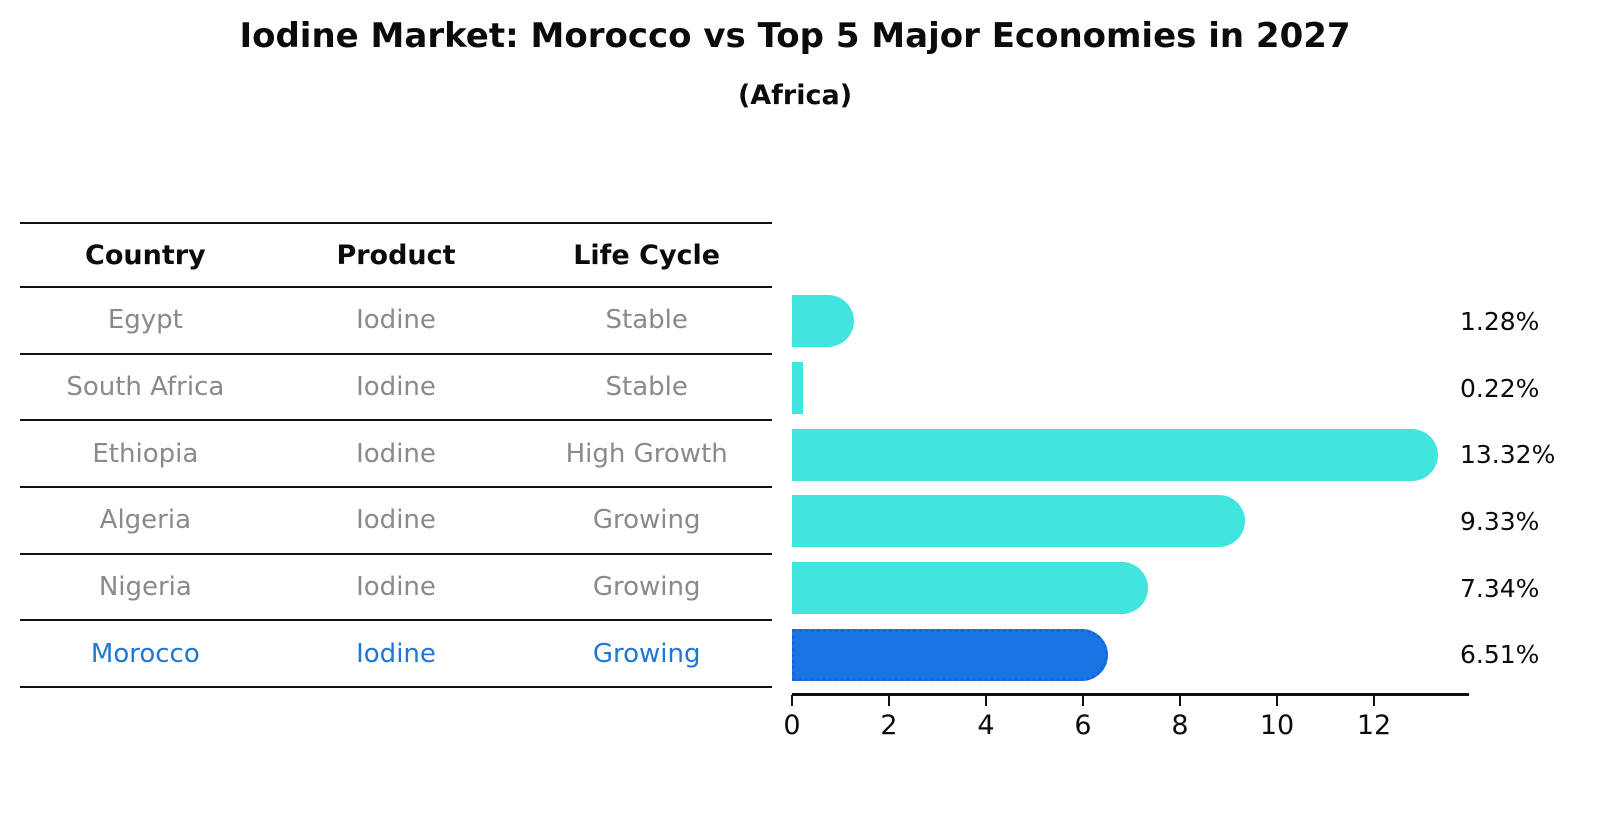 Image resolution: width=1604 pixels, height=823 pixels. Describe the element at coordinates (145, 520) in the screenshot. I see `cell-country: Algeria` at that location.